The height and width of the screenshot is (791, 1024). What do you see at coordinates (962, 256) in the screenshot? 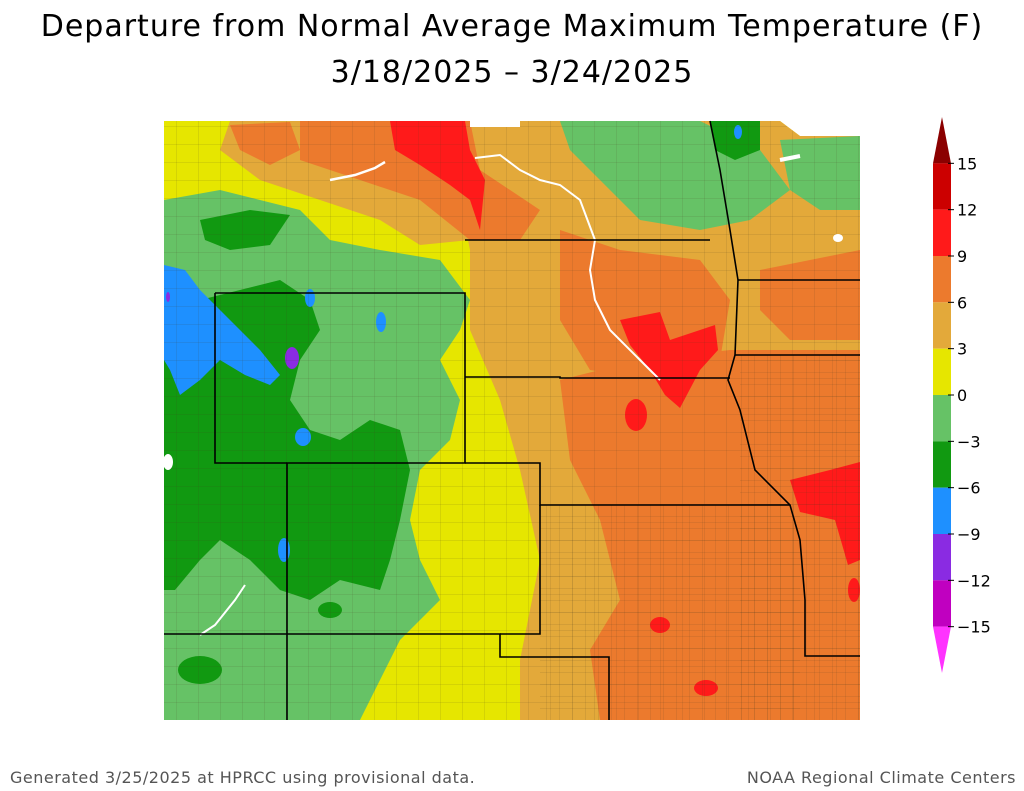
I see `legend-tick-label: 9` at bounding box center [962, 256].